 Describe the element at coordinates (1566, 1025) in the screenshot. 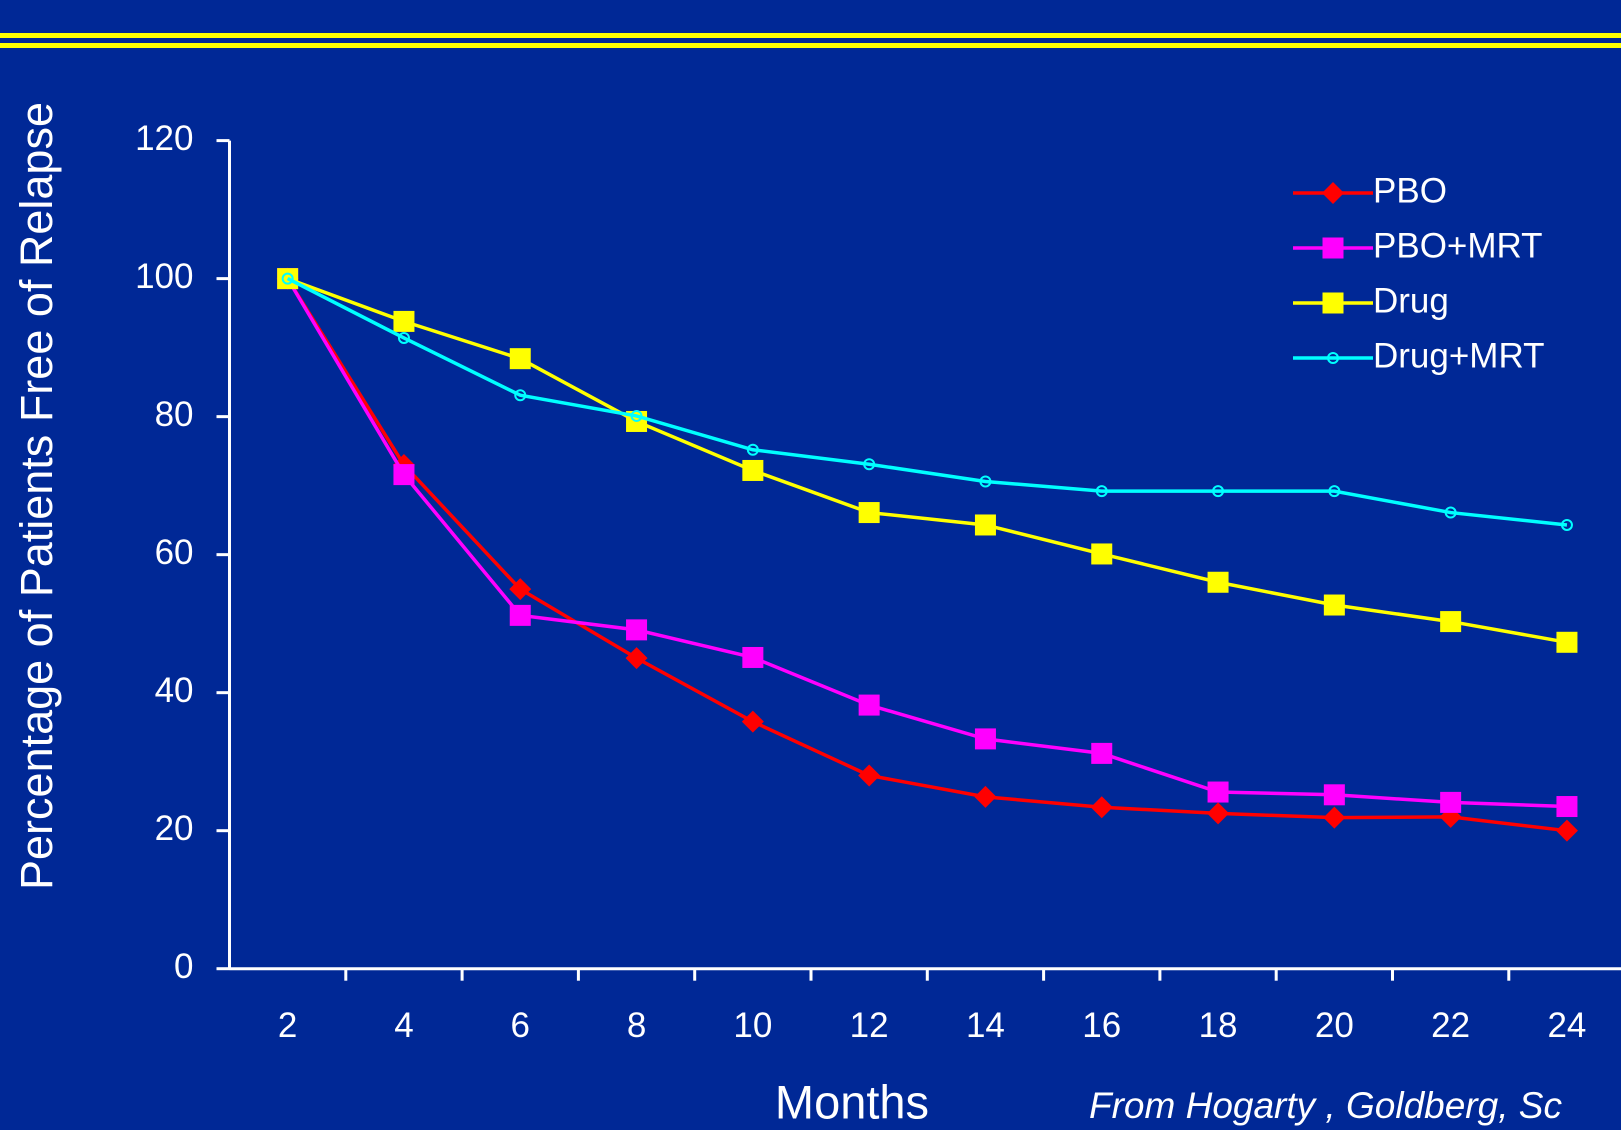

I see `x-tick-label: 24` at that location.